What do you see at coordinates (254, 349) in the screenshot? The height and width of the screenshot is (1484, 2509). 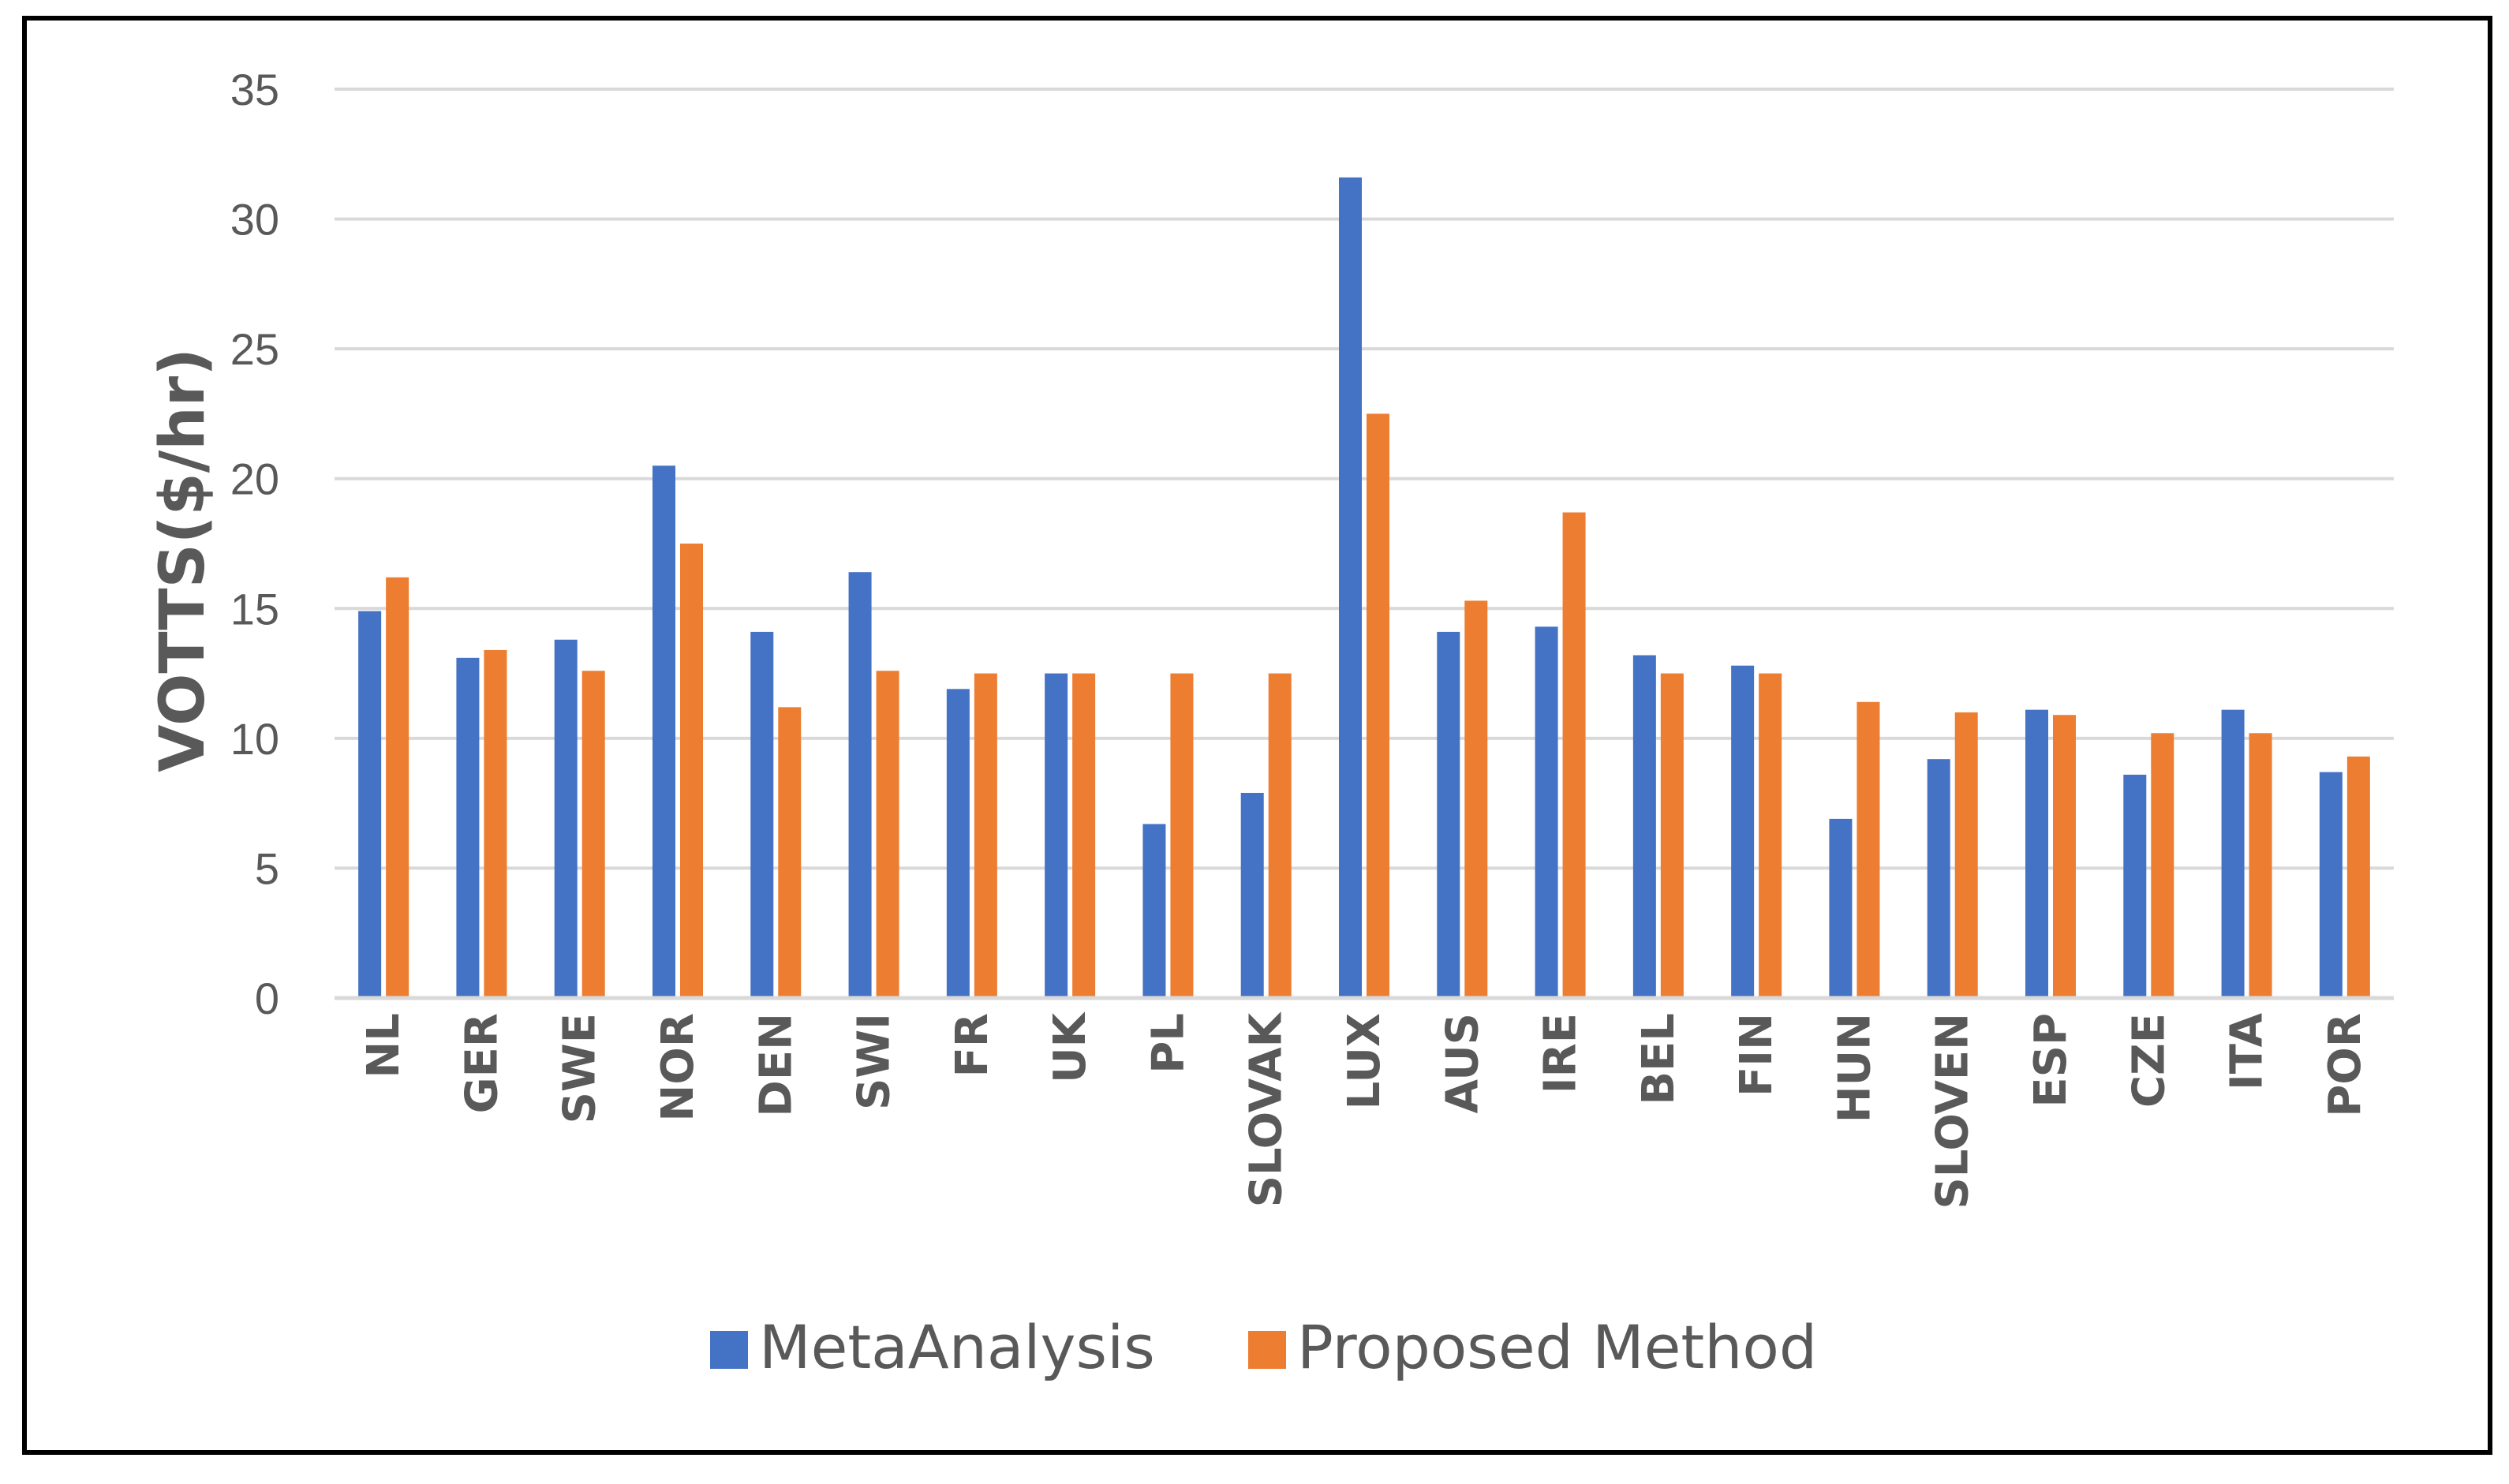 I see `y-tick-label: 25` at bounding box center [254, 349].